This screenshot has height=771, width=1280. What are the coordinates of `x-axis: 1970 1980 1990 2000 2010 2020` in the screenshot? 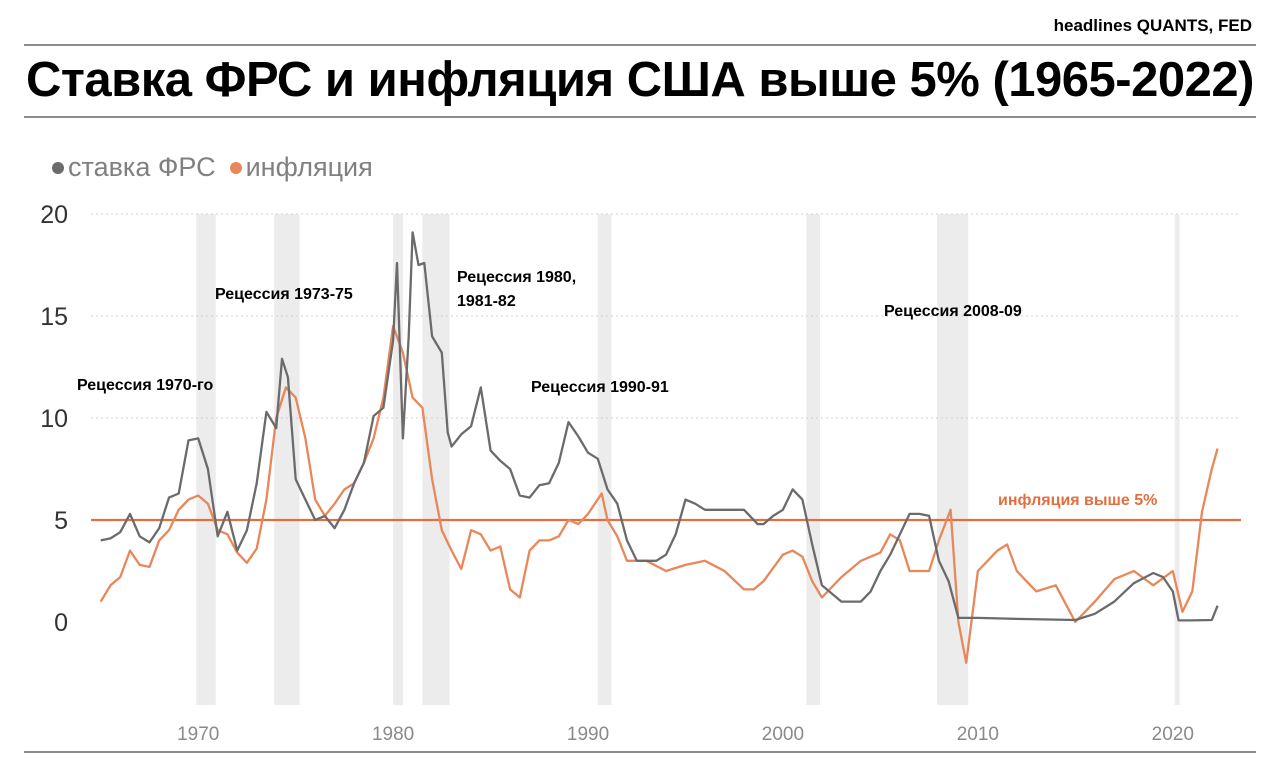 It's located at (685, 734).